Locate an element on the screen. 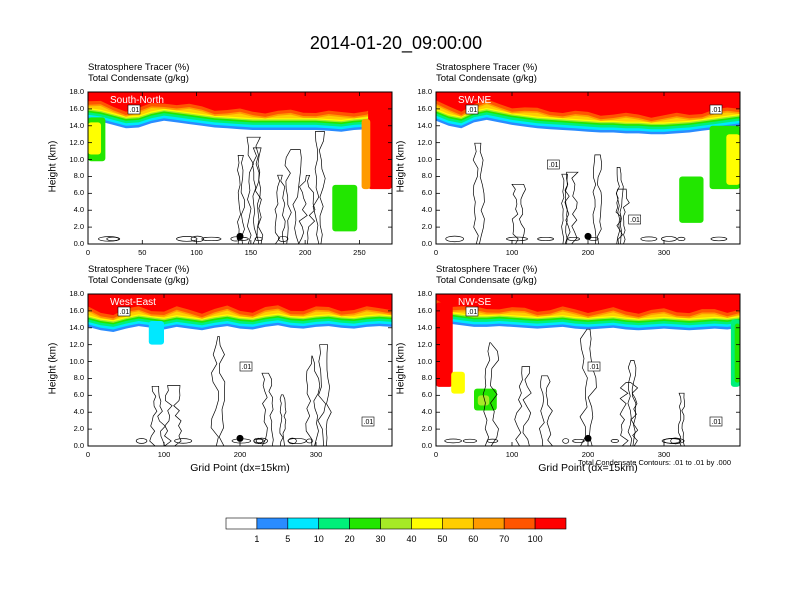 The width and height of the screenshot is (792, 612). colorbar-label: 20 is located at coordinates (349, 539).